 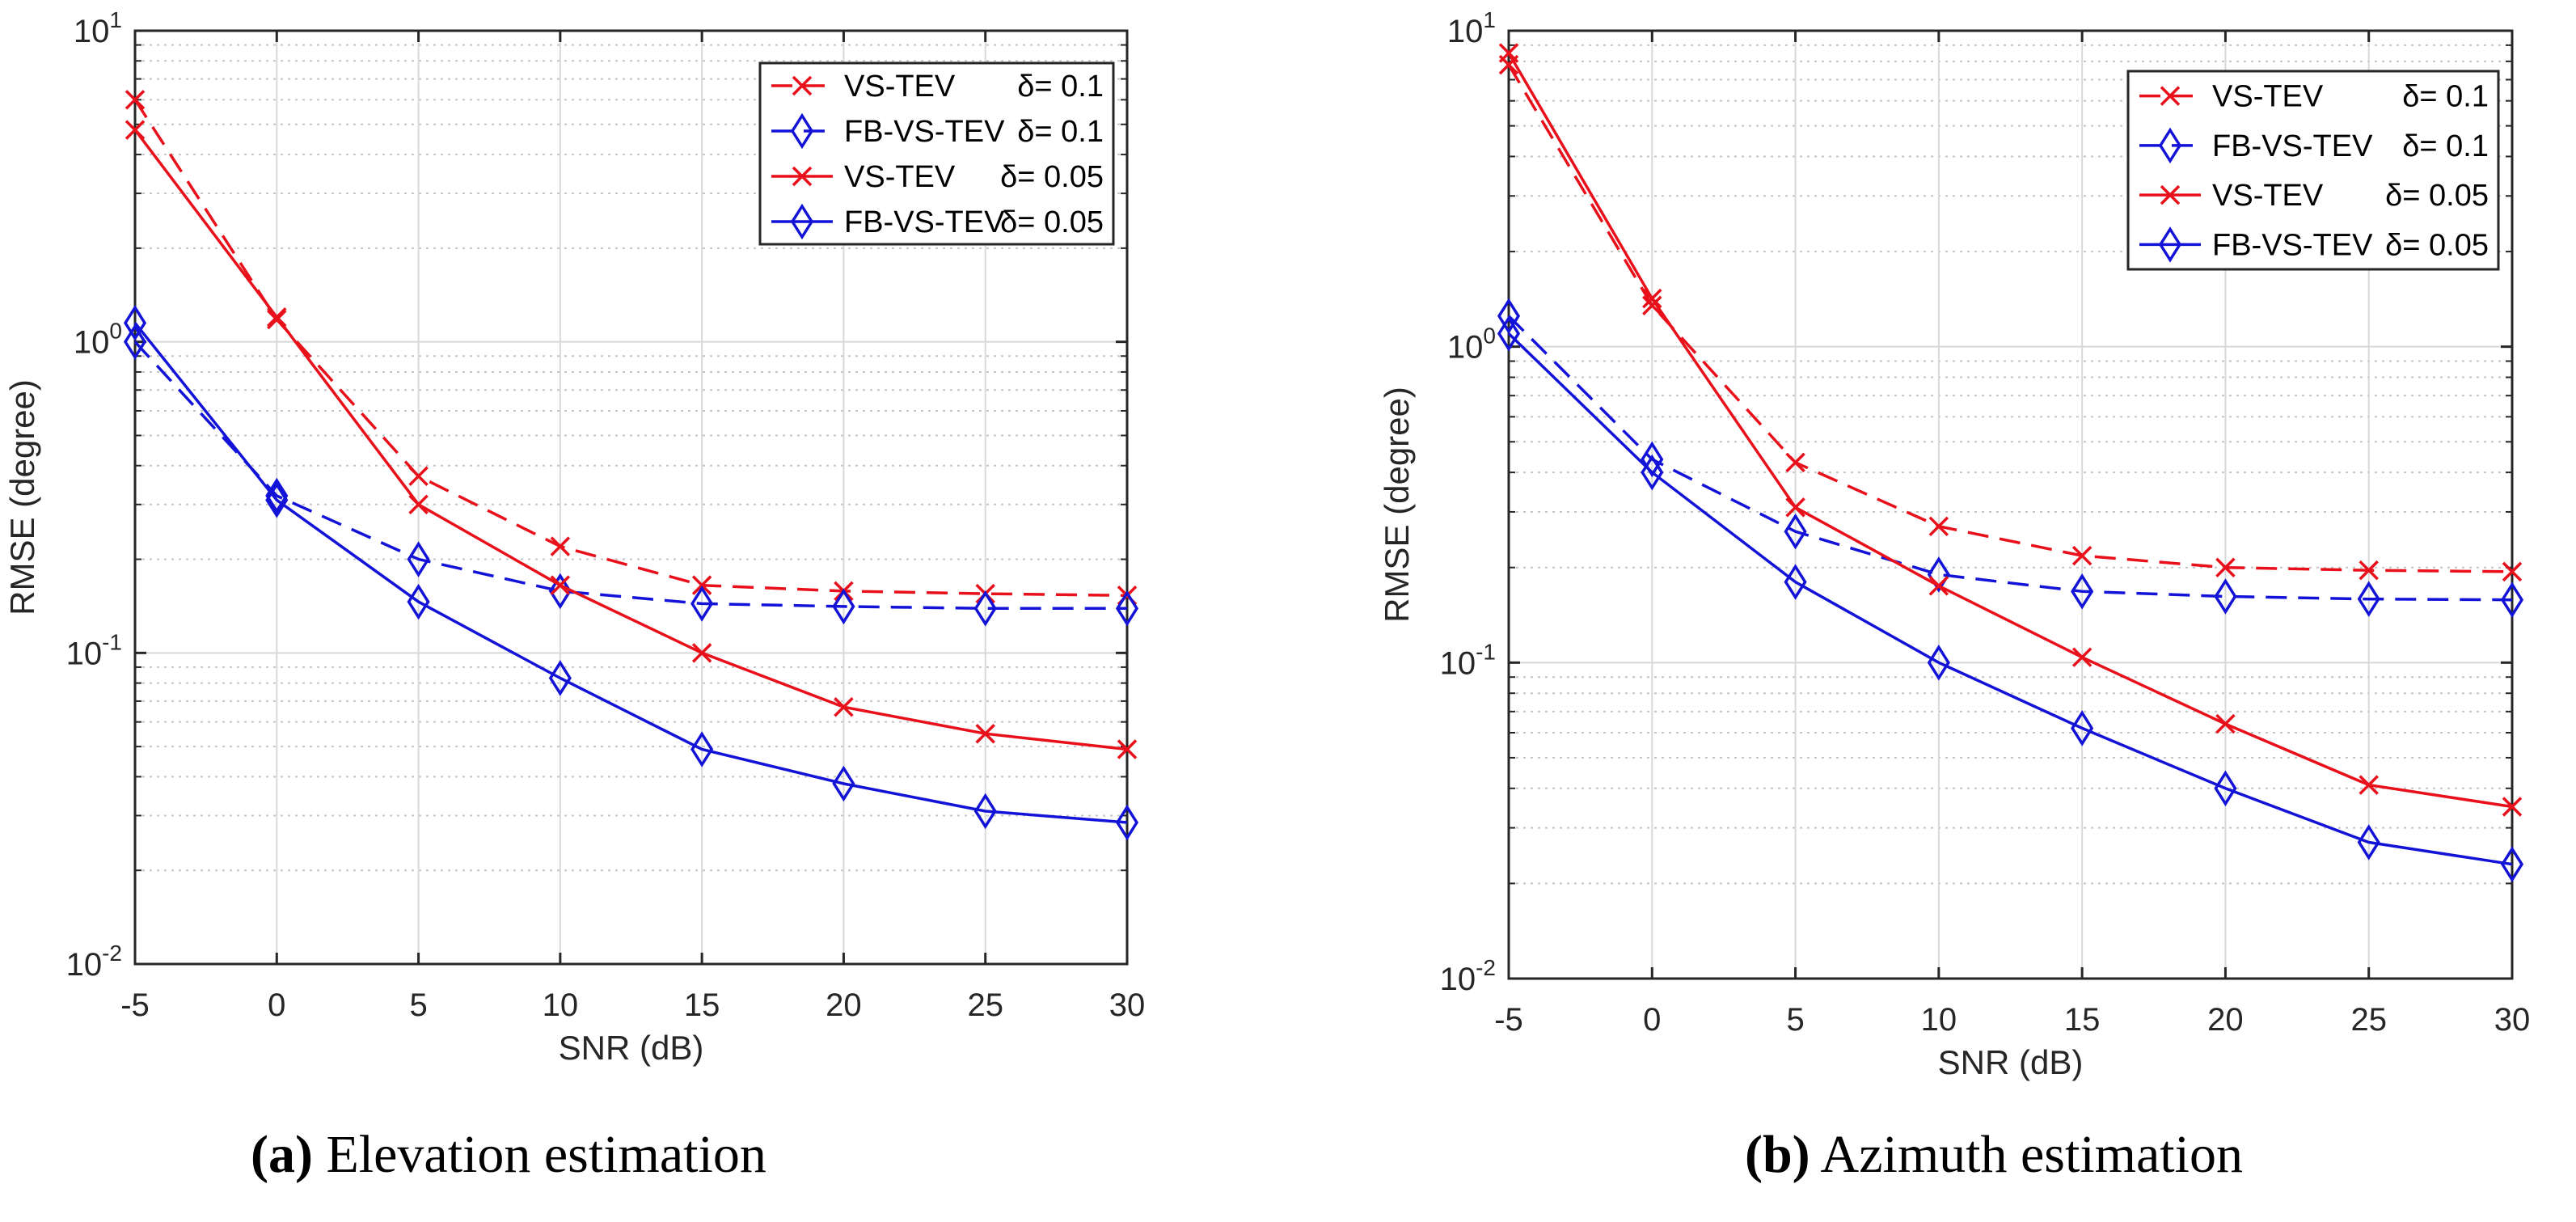 I want to click on x-tick-label: 25, so click(x=2368, y=1020).